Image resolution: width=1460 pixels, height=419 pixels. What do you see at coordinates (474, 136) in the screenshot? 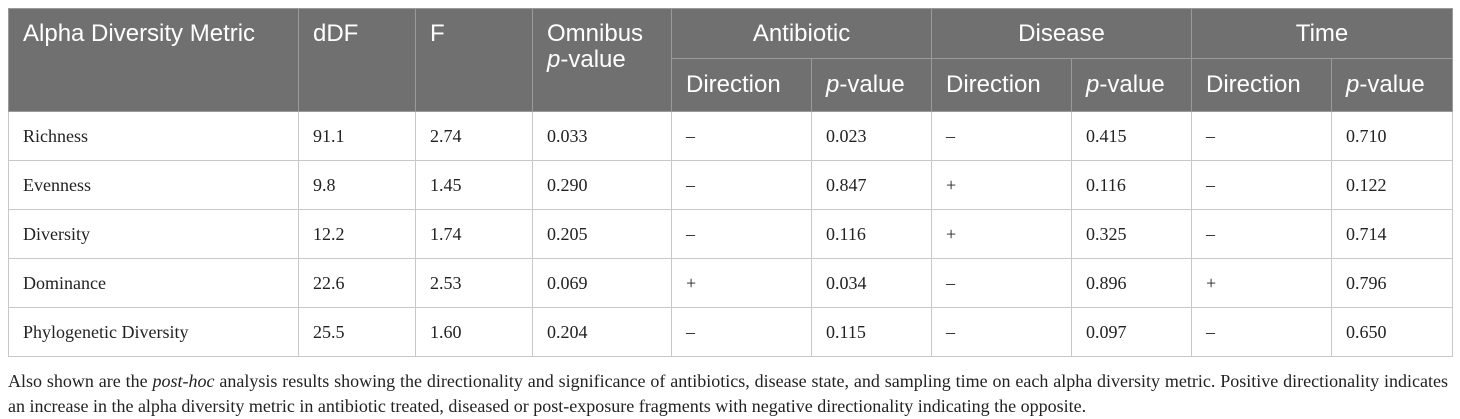
I see `cell-f: 2.74` at bounding box center [474, 136].